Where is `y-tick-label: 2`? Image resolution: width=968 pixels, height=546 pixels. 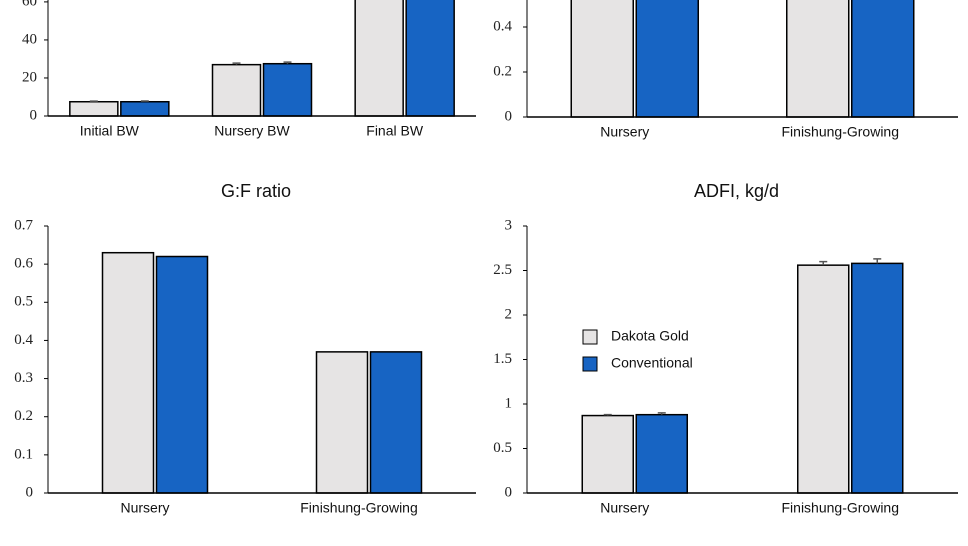 y-tick-label: 2 is located at coordinates (509, 314).